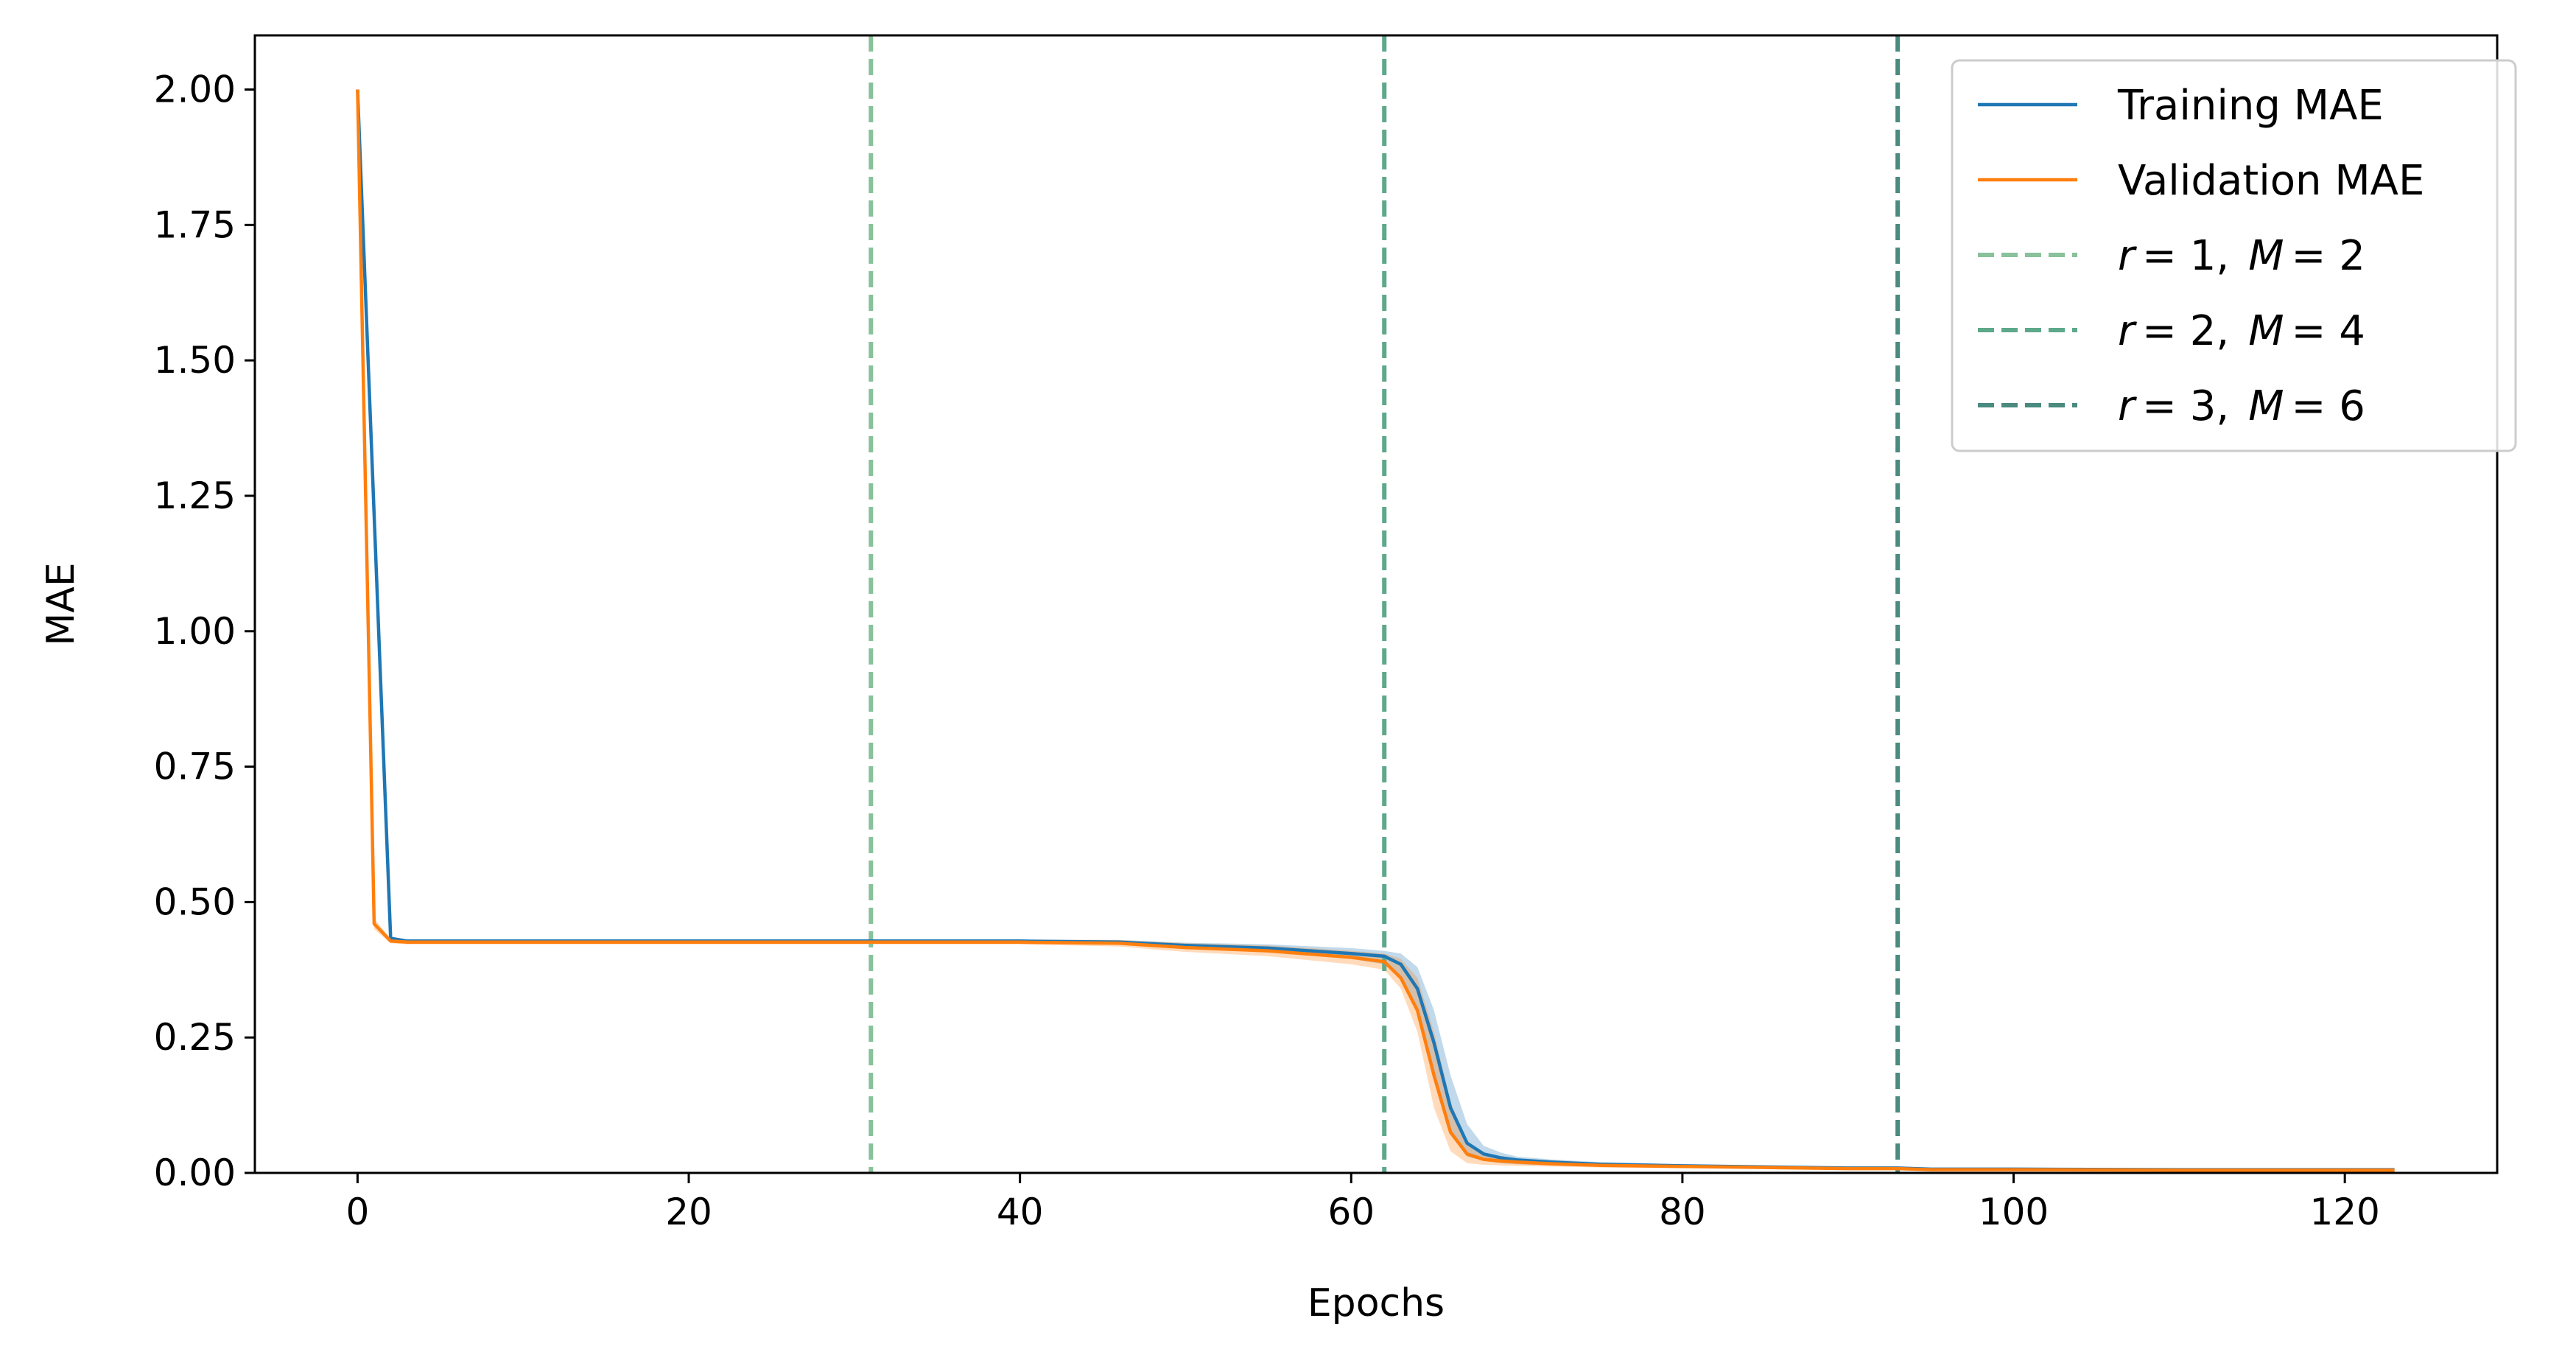 The image size is (2576, 1363). What do you see at coordinates (195, 631) in the screenshot?
I see `y-tick-label: 1.00` at bounding box center [195, 631].